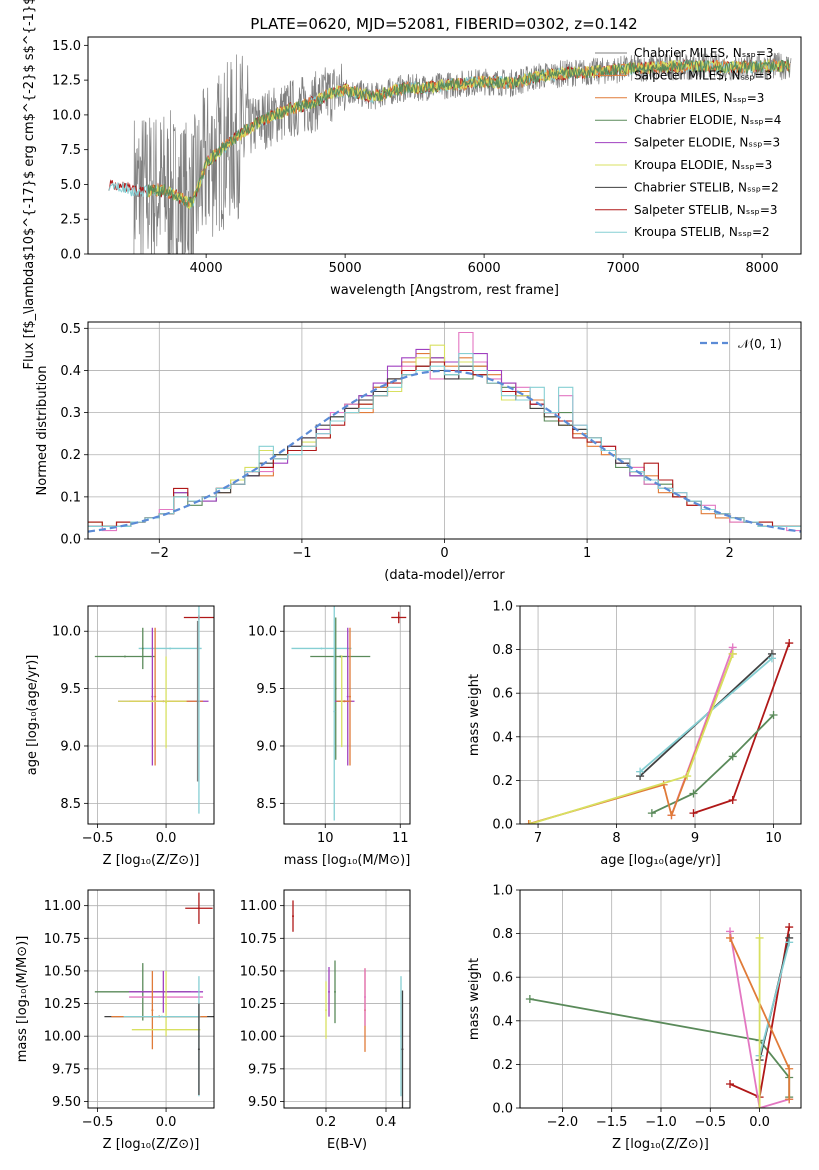 Image resolution: width=819 pixels, height=1170 pixels. Describe the element at coordinates (660, 999) in the screenshot. I see `weight_vs_Z-frame` at that location.